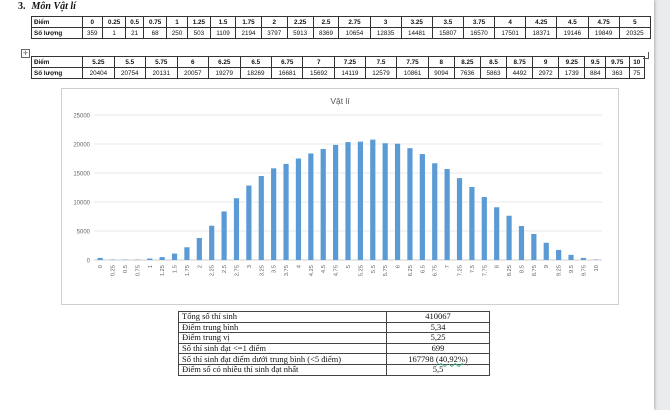 The width and height of the screenshot is (670, 410). I want to click on x-tick-label: 7, so click(448, 266).